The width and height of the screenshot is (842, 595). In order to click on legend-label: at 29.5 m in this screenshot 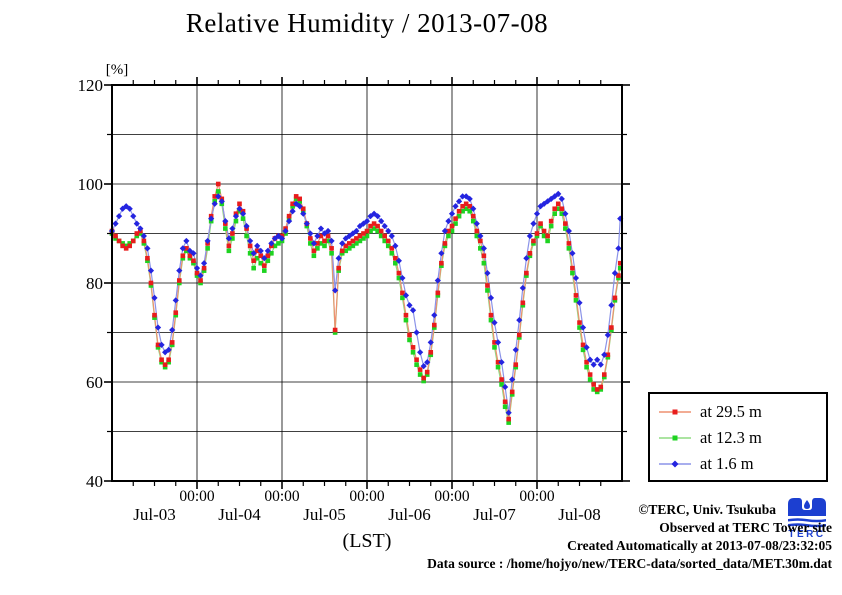, I will do `click(731, 411)`.